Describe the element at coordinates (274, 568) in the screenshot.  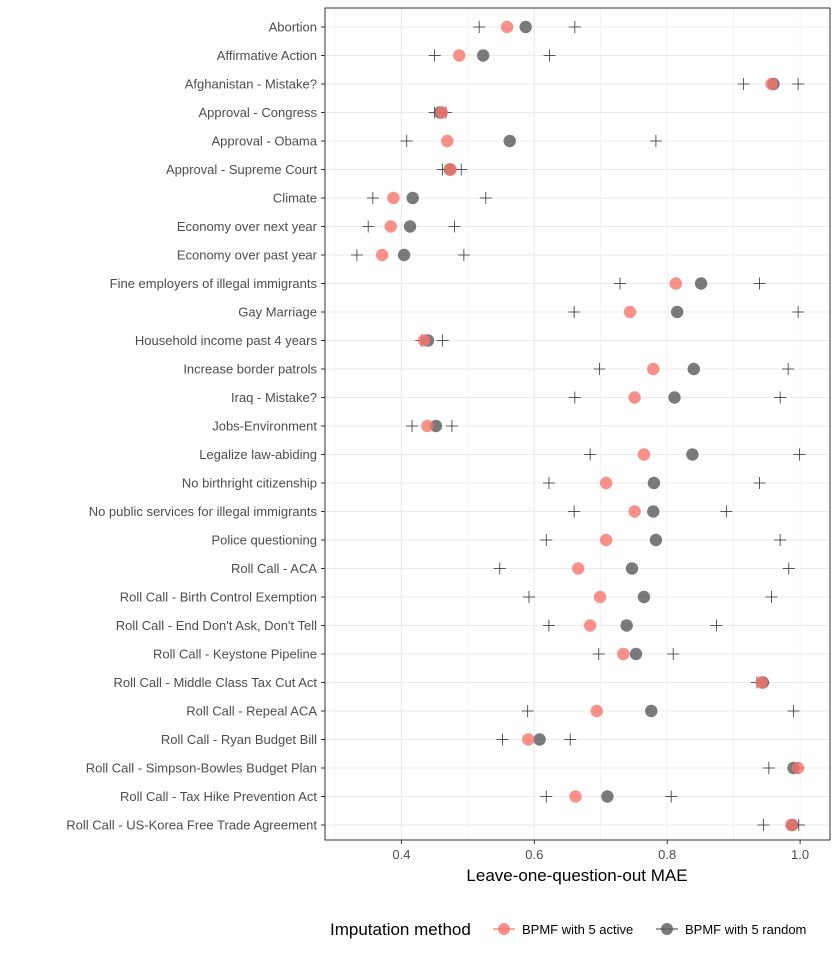
I see `y-tick-label: Roll Call - ACA` at that location.